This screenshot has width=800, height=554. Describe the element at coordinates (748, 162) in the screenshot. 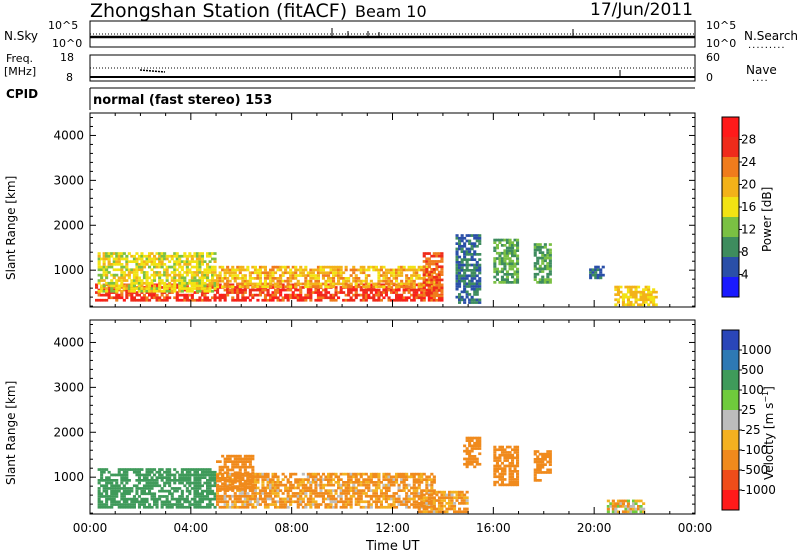

I see `power-colorbar-tick-label: 24` at that location.